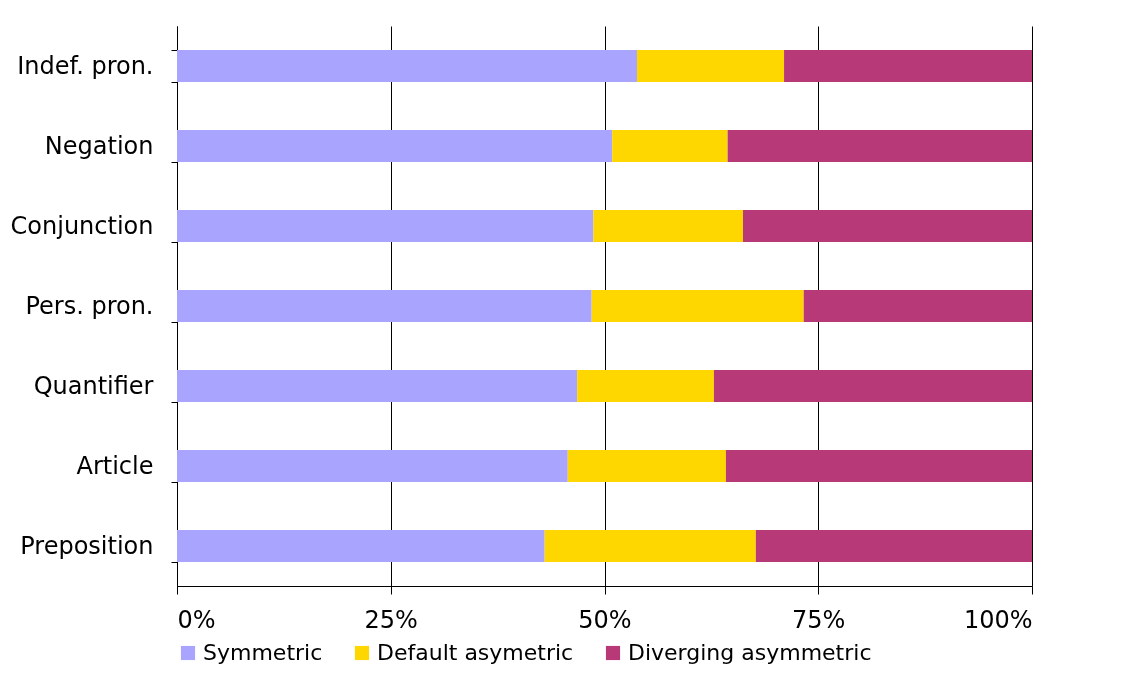  I want to click on x-tick-label: 100%, so click(998, 619).